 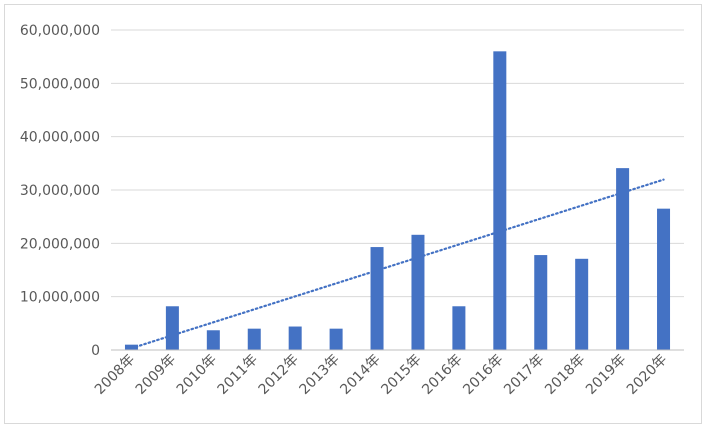 What do you see at coordinates (524, 375) in the screenshot?
I see `x-tick-label: 2017年` at bounding box center [524, 375].